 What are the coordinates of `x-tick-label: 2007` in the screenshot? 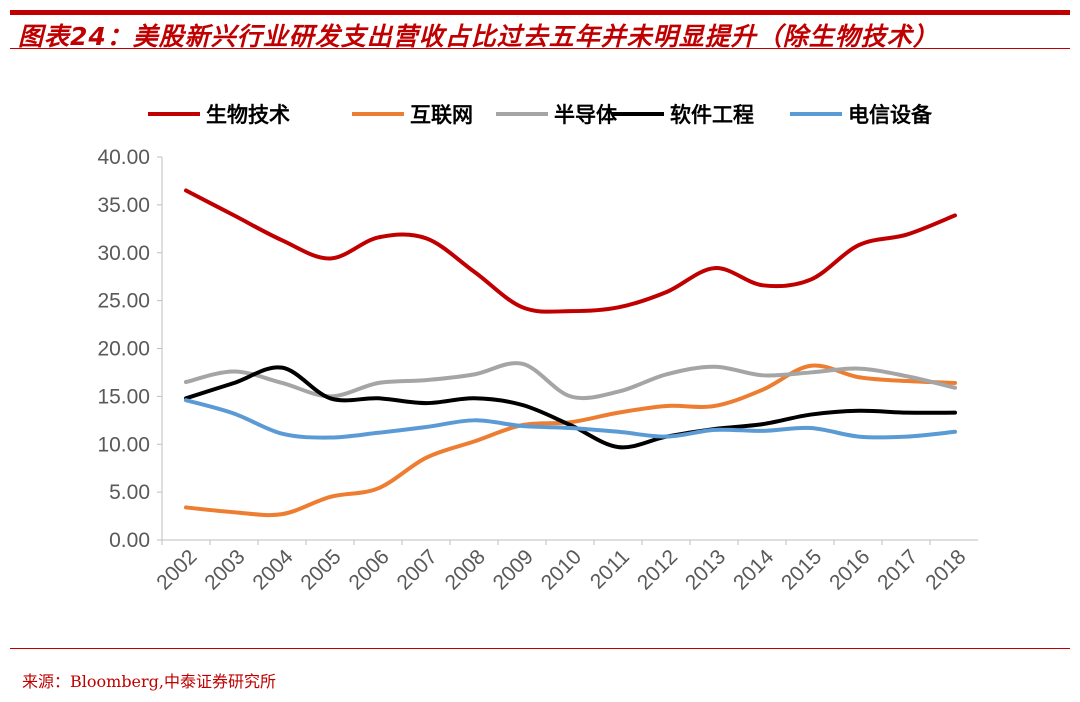 It's located at (417, 569).